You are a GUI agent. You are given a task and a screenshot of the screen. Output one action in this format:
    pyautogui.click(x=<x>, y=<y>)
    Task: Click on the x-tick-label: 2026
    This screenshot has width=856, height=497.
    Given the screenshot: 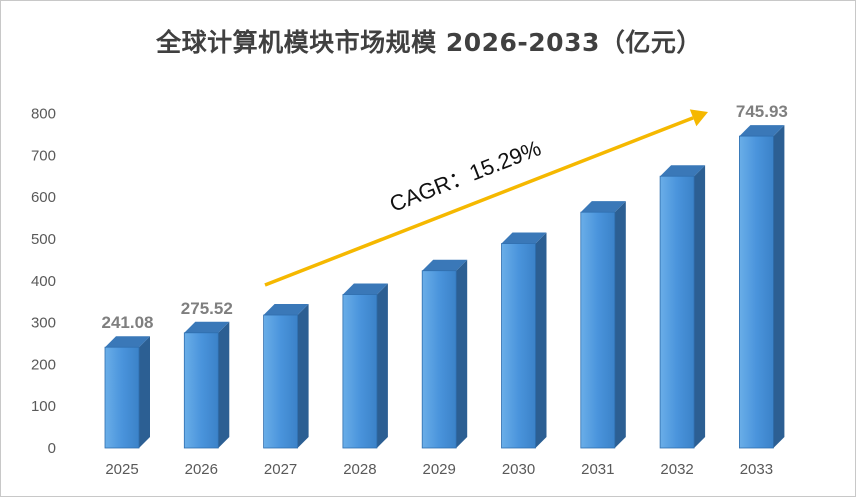 What is the action you would take?
    pyautogui.click(x=201, y=469)
    